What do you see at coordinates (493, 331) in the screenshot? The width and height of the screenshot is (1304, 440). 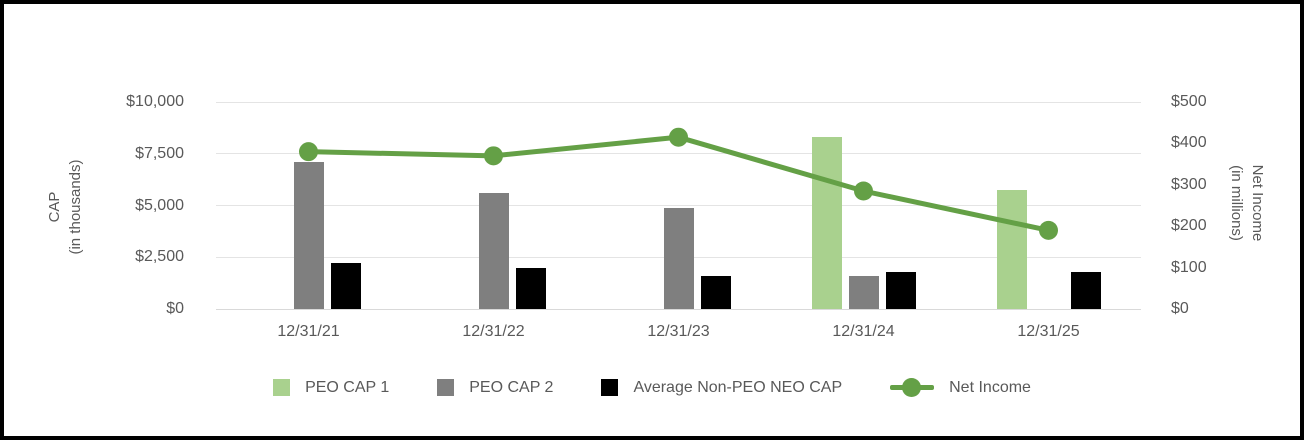 I see `x-axis-tick: 12/31/22` at bounding box center [493, 331].